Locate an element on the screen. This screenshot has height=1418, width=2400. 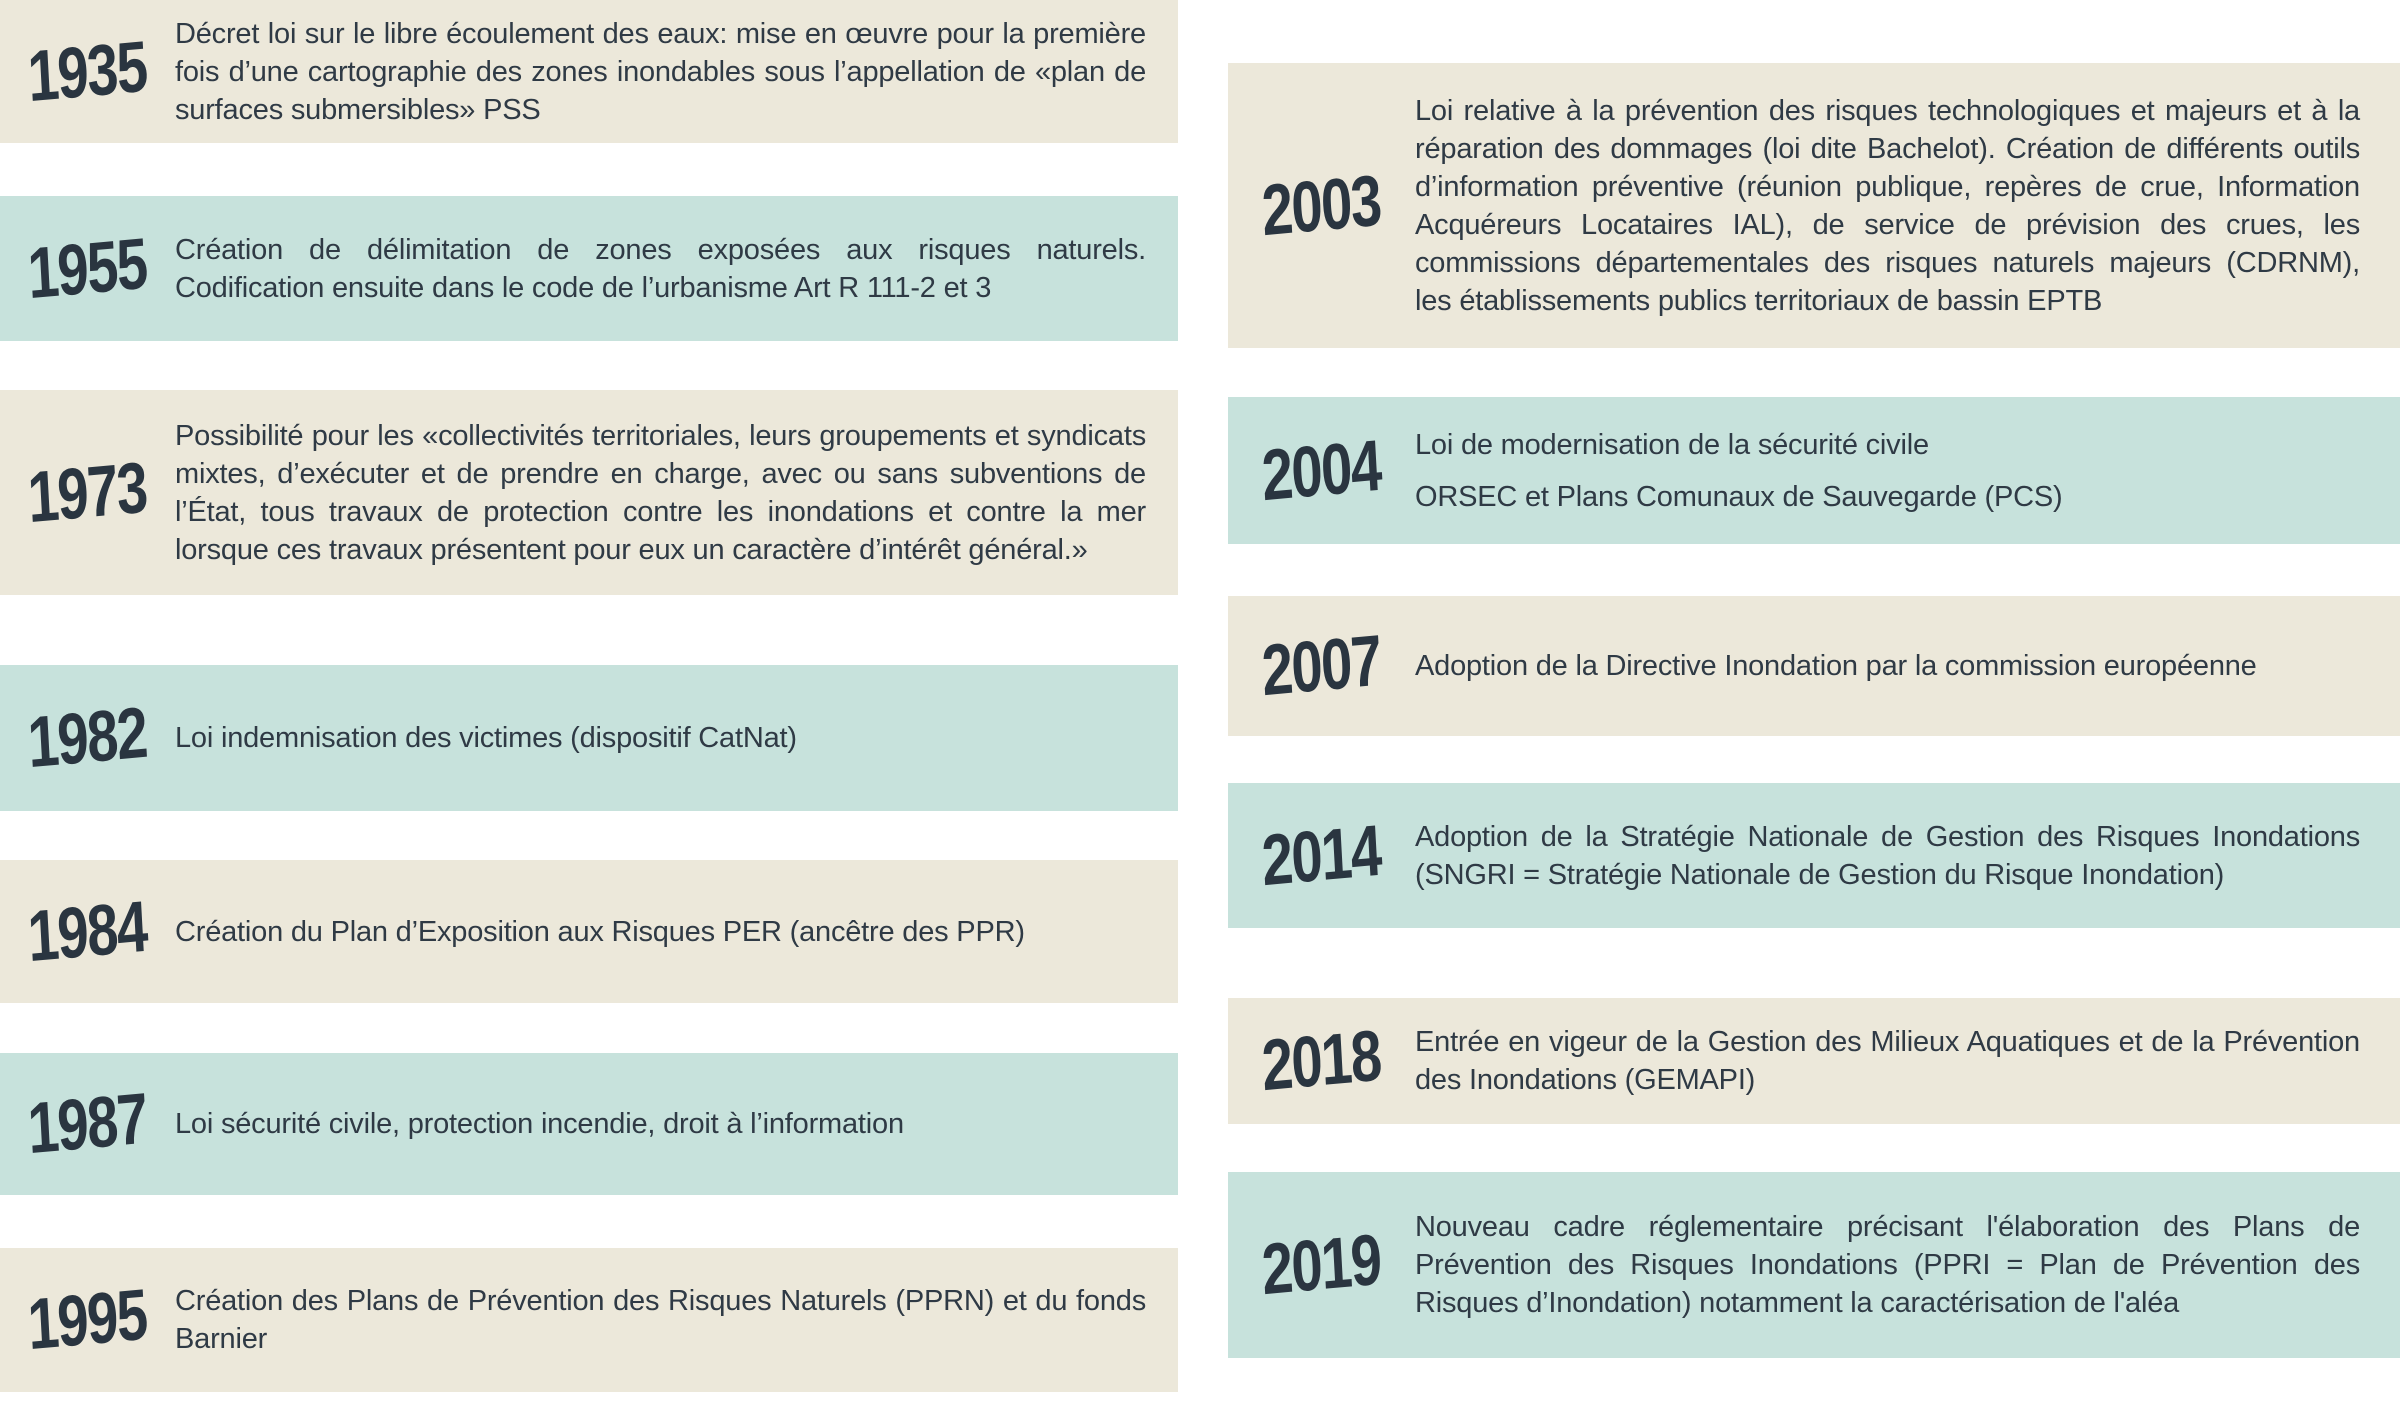
year-label: 1995 is located at coordinates (87, 1320).